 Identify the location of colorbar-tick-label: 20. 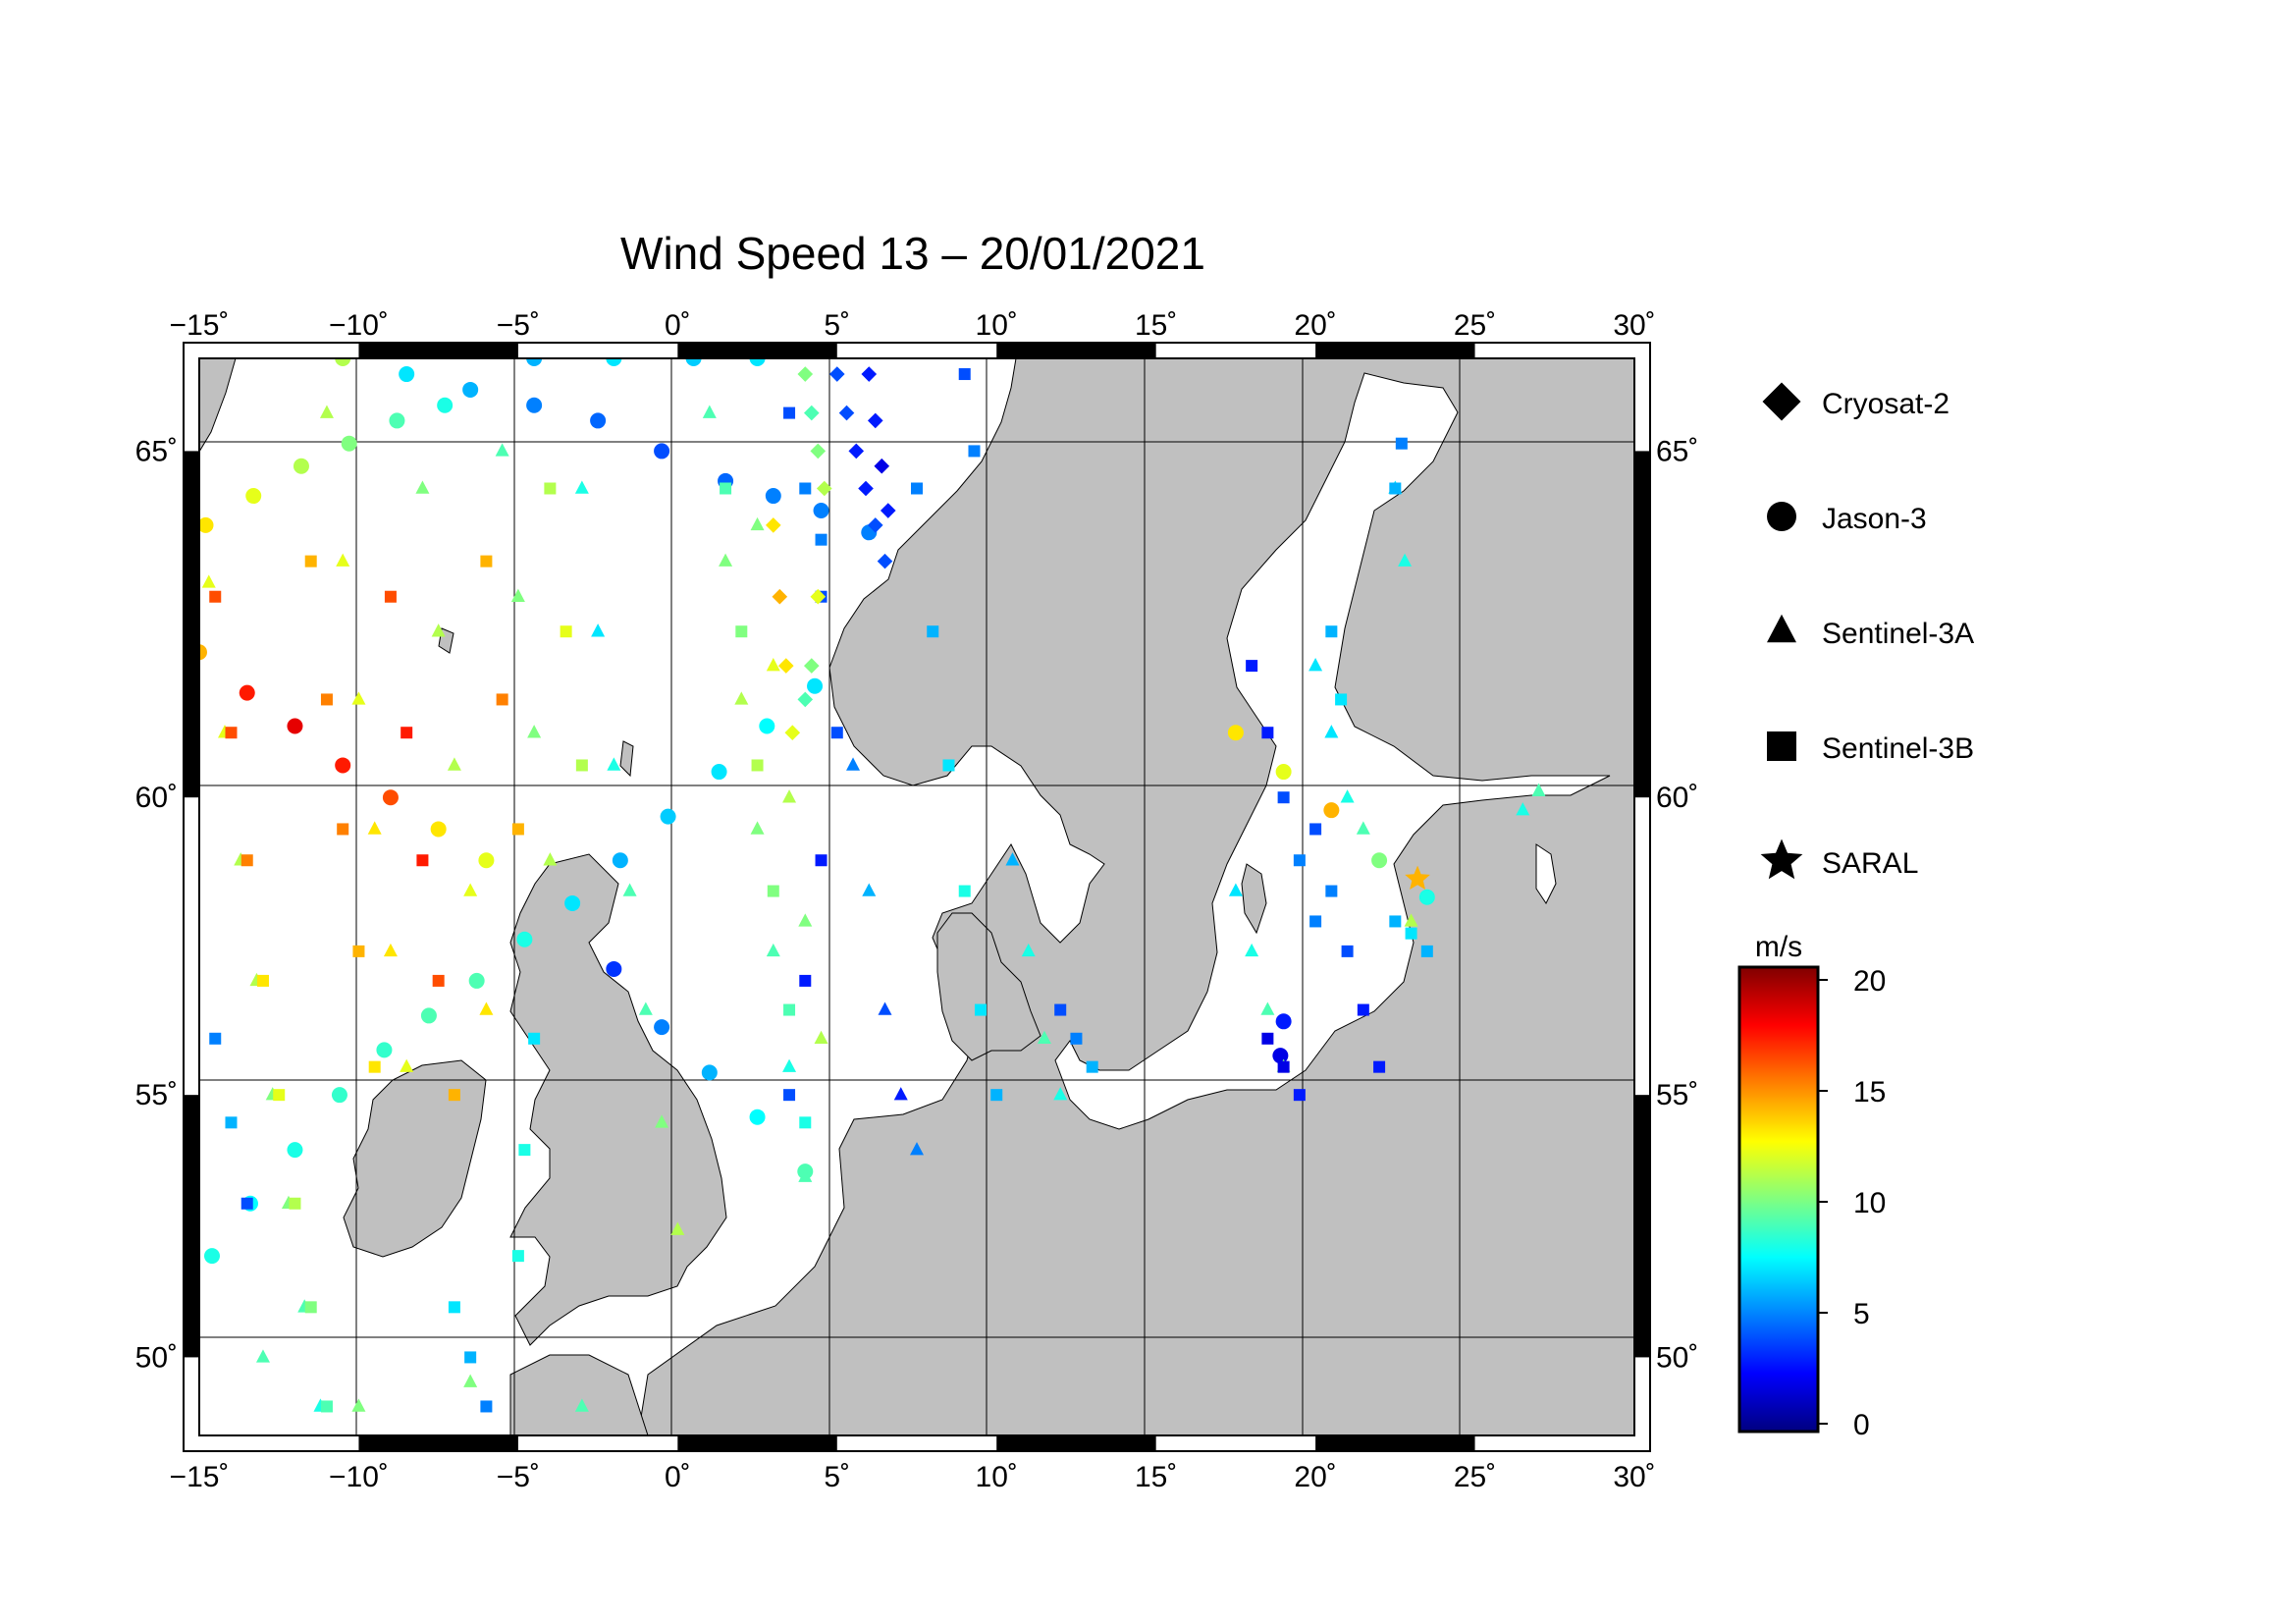
(1870, 981).